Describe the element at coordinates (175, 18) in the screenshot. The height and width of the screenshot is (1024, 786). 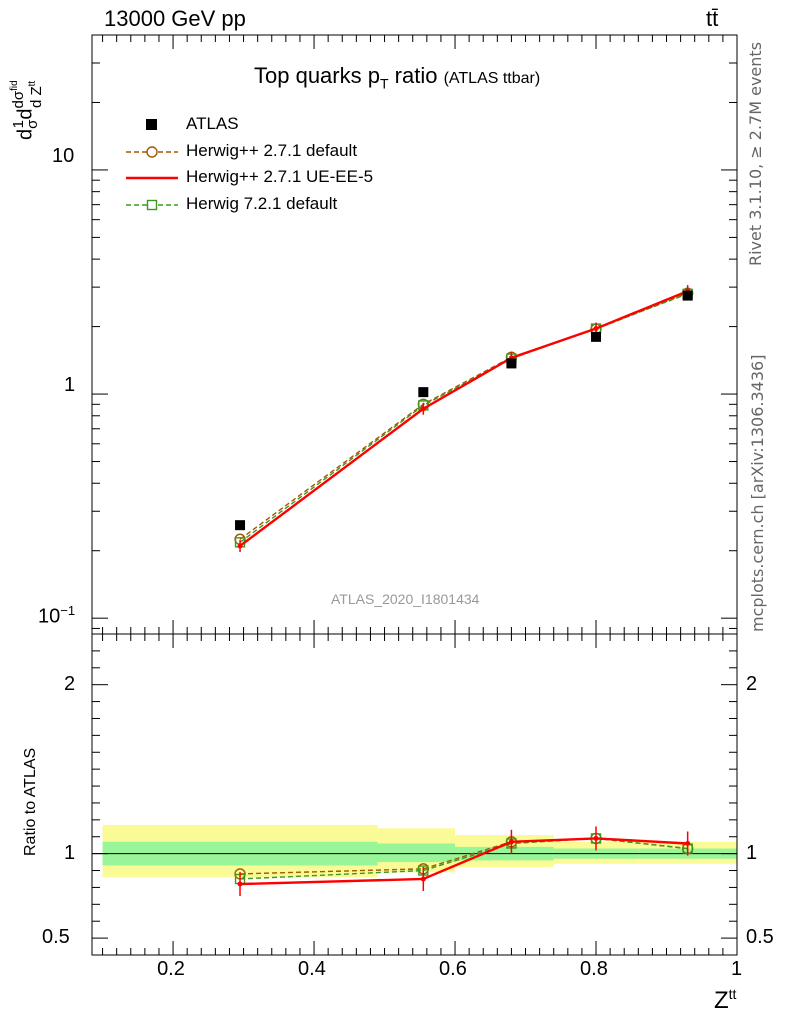
I see `energy-label: 13000 GeV pp` at that location.